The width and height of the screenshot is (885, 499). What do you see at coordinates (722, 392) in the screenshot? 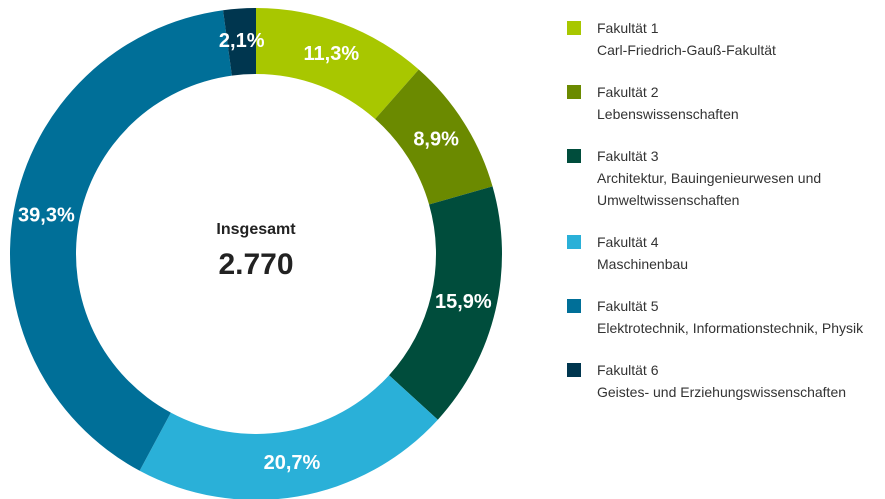
I see `legend-description: Geistes- und Erziehungswissenschaften` at bounding box center [722, 392].